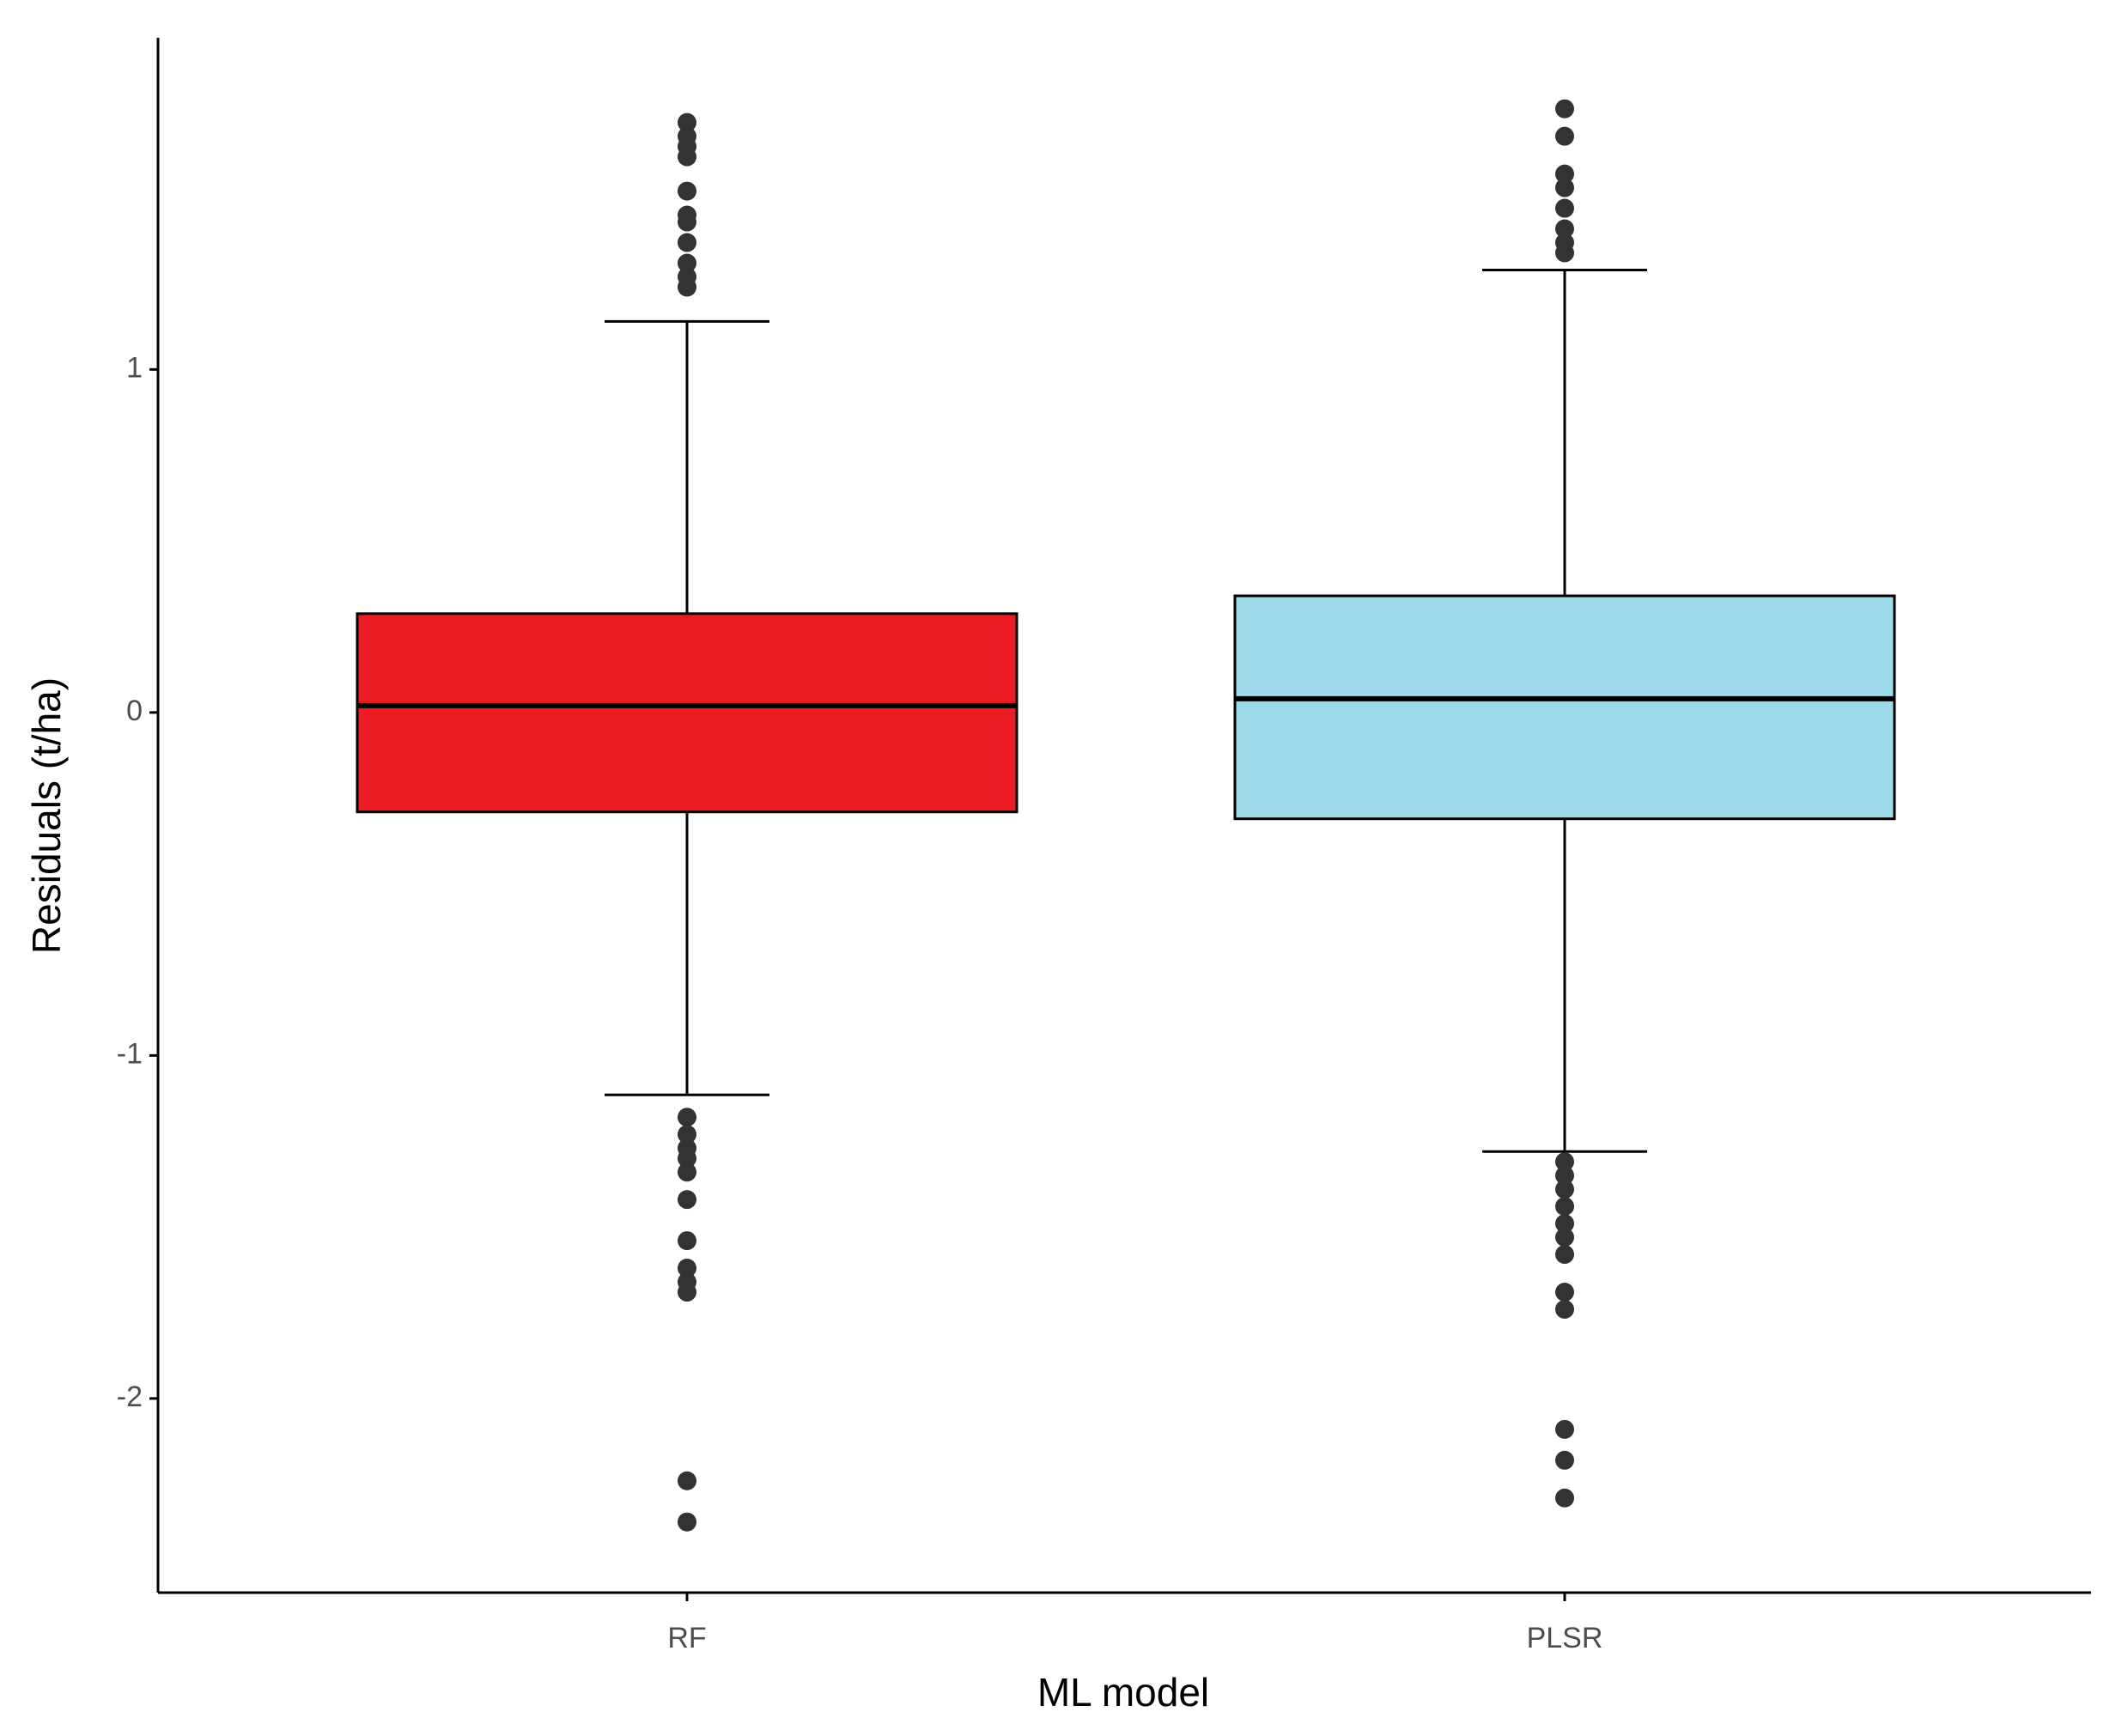 This screenshot has width=2110, height=1736. What do you see at coordinates (135, 367) in the screenshot?
I see `y-tick-label: 1` at bounding box center [135, 367].